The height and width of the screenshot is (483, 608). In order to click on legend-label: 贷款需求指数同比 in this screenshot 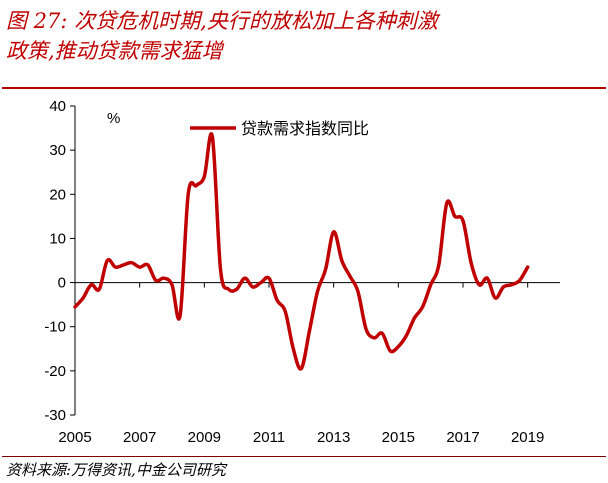, I will do `click(305, 128)`.